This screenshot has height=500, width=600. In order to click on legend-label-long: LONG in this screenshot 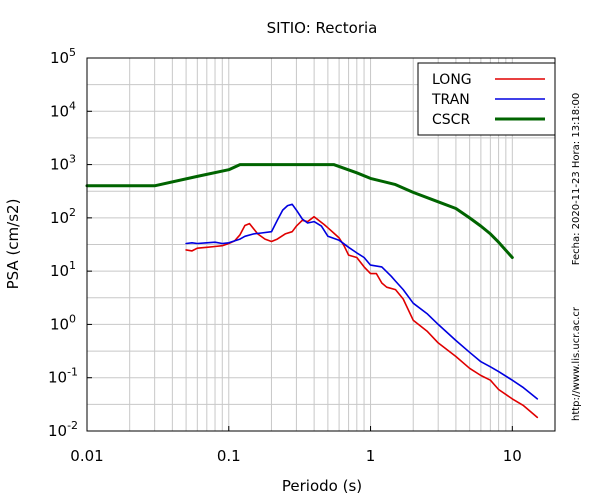, I will do `click(452, 80)`.